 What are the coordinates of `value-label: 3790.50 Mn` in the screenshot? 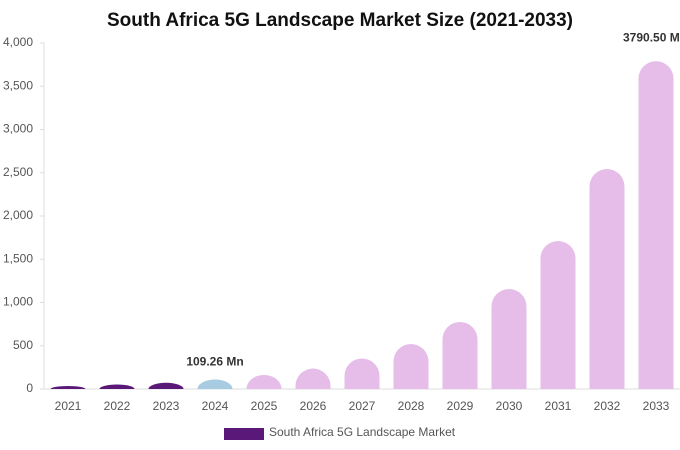 It's located at (651, 37).